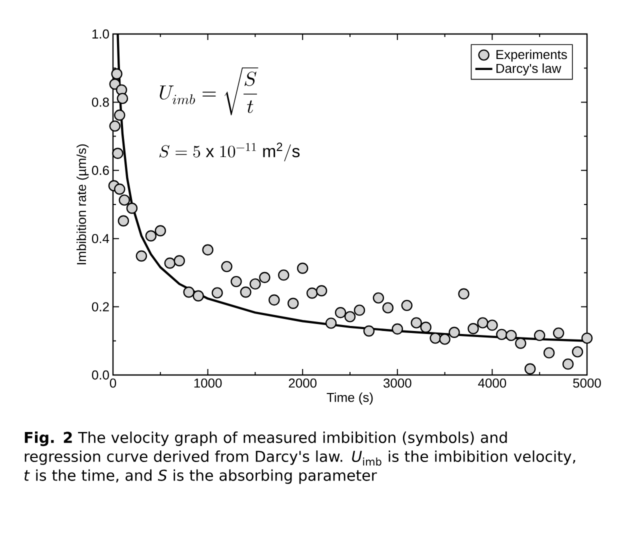 The height and width of the screenshot is (546, 623). What do you see at coordinates (208, 383) in the screenshot?
I see `x-tick-label: 1000` at bounding box center [208, 383].